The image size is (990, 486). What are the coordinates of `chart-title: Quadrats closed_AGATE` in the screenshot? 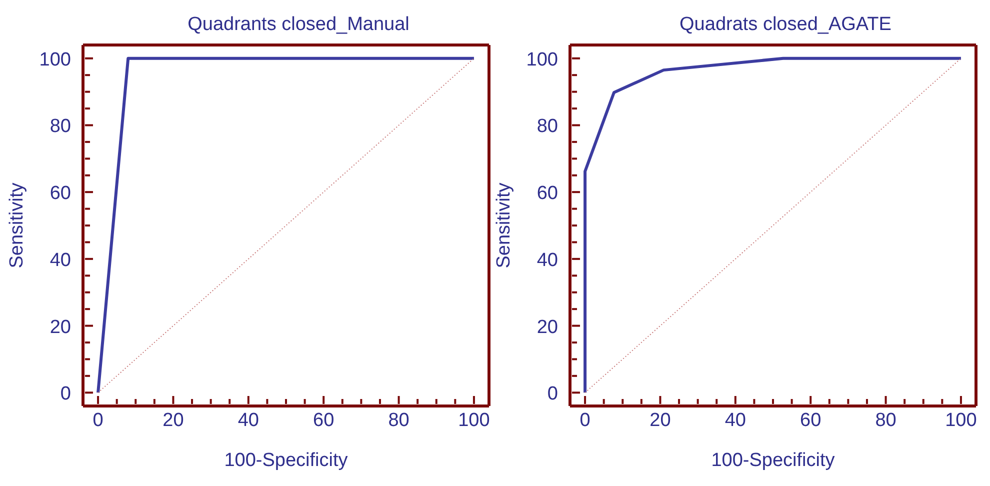 It's located at (785, 25).